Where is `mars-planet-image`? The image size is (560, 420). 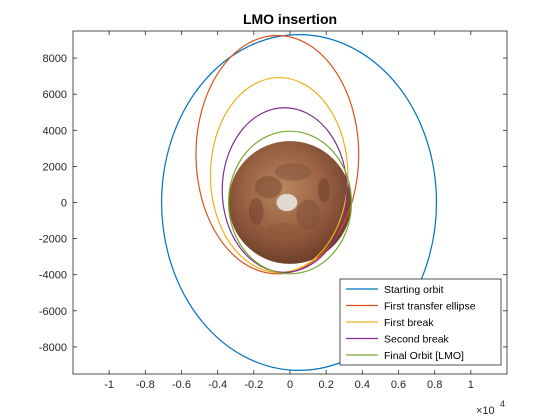 mars-planet-image is located at coordinates (290, 202).